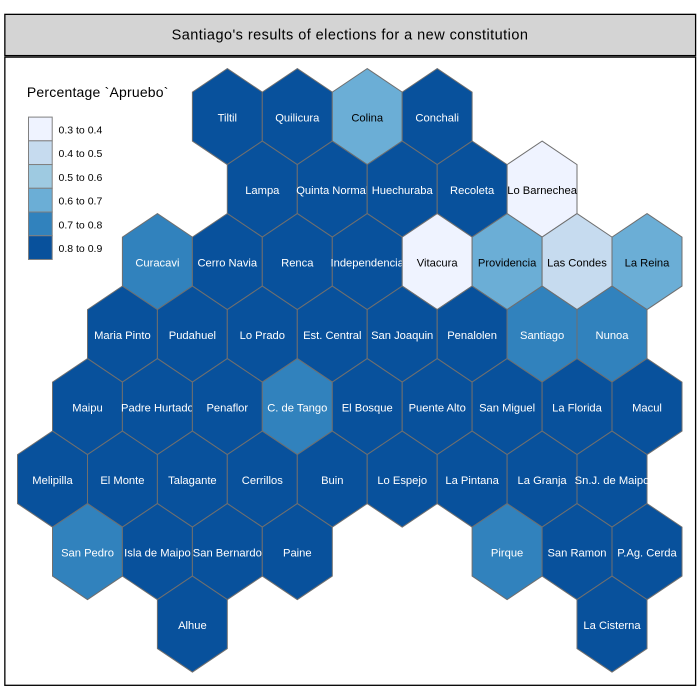  What do you see at coordinates (647, 554) in the screenshot?
I see `svg-text: P.Ag. Cerda` at bounding box center [647, 554].